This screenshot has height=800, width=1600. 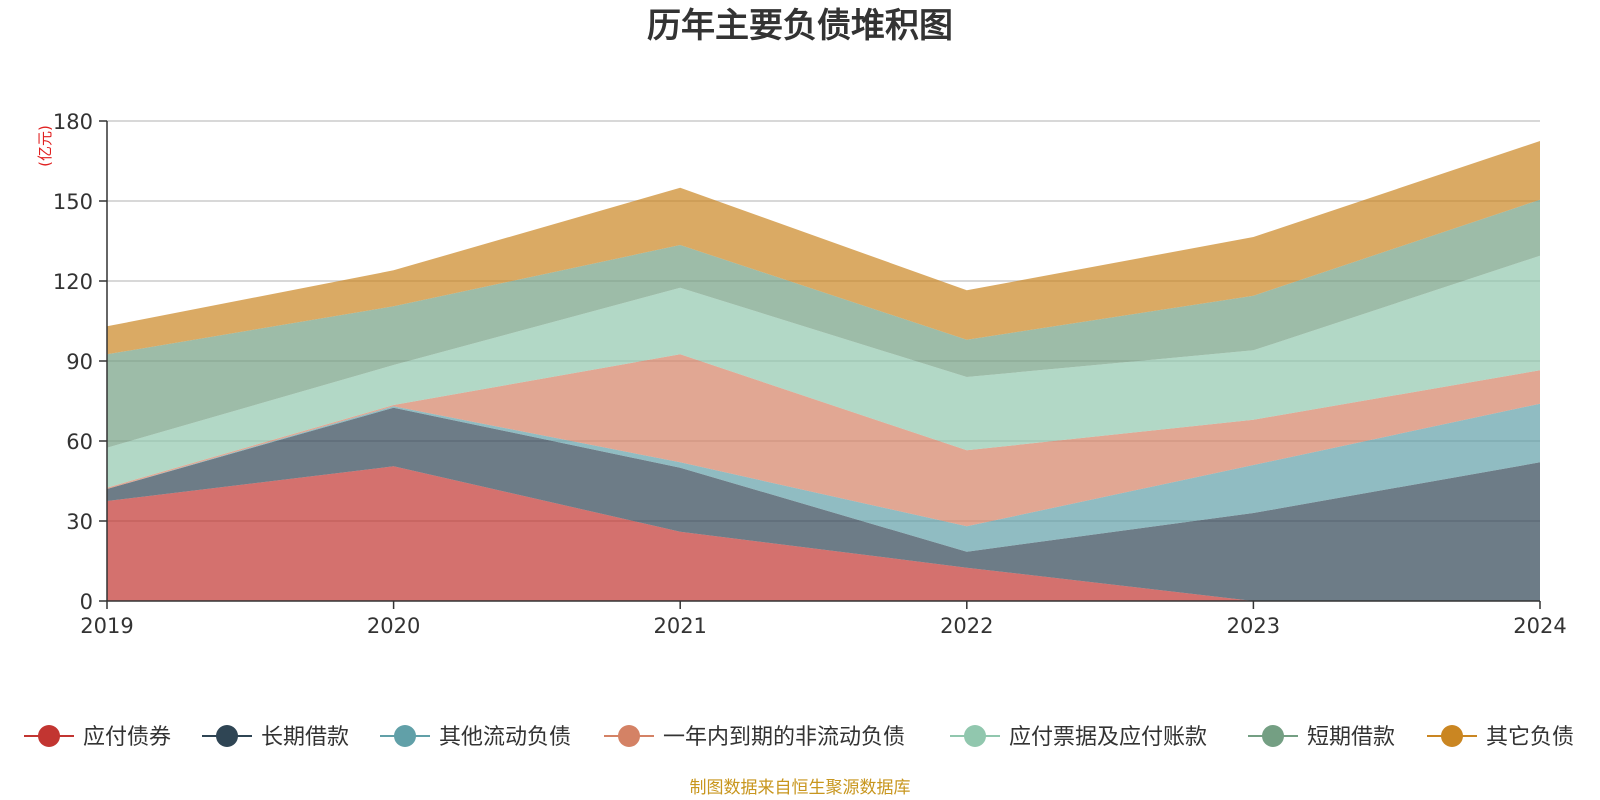 I want to click on y-tick-label: 90, so click(x=79, y=362).